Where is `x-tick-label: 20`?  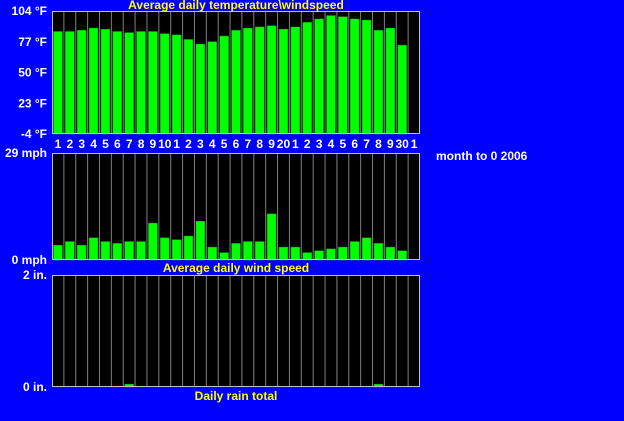 x-tick-label: 20 is located at coordinates (284, 144).